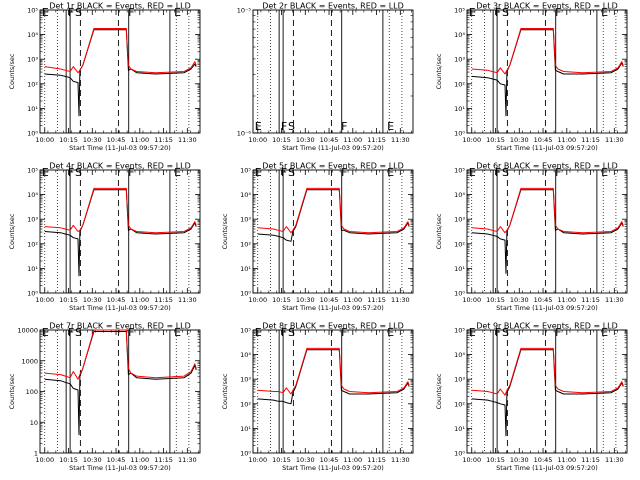 The image size is (640, 480). Describe the element at coordinates (333, 166) in the screenshot. I see `panel-title: Det 5r BLACK = Events, RED = LLD` at that location.